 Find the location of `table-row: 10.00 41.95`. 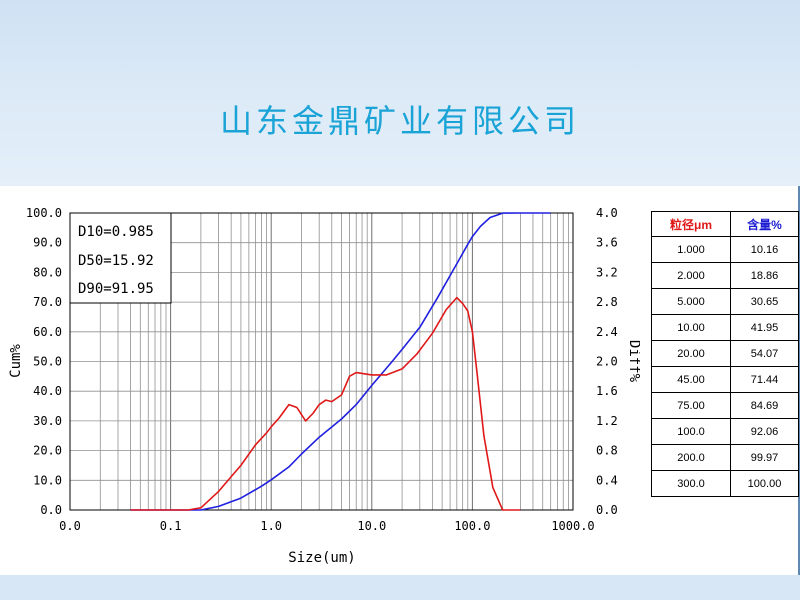

table-row: 10.00 41.95 is located at coordinates (725, 327).